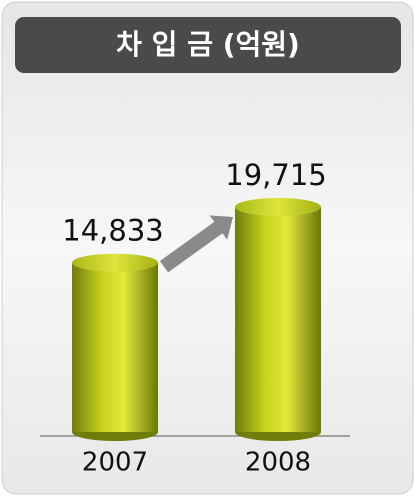 The width and height of the screenshot is (415, 496). I want to click on trend-arrow, so click(196, 244).